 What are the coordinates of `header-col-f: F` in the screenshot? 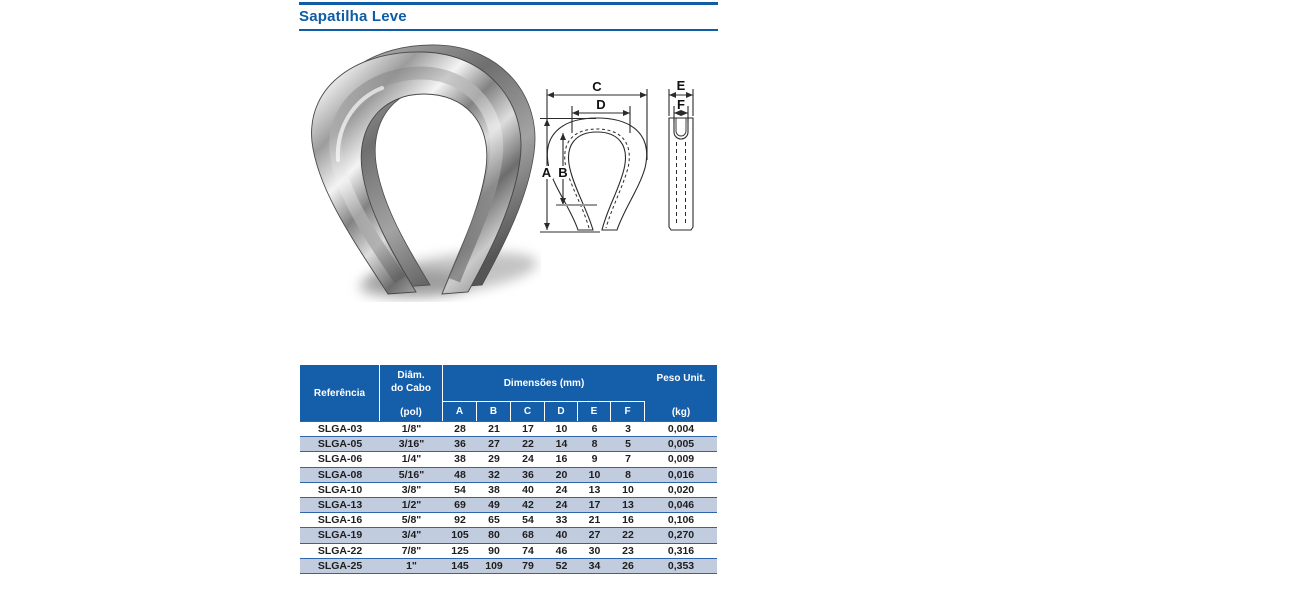 It's located at (628, 411).